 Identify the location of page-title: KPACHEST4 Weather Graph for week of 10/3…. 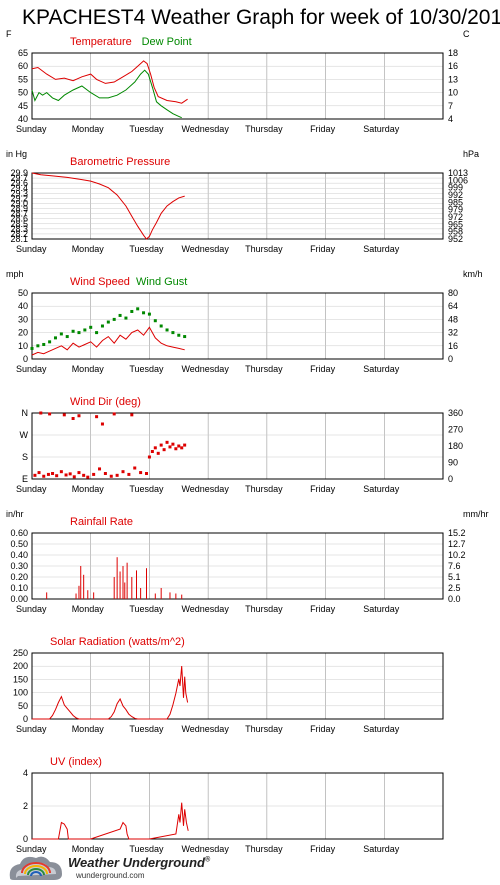
(261, 17).